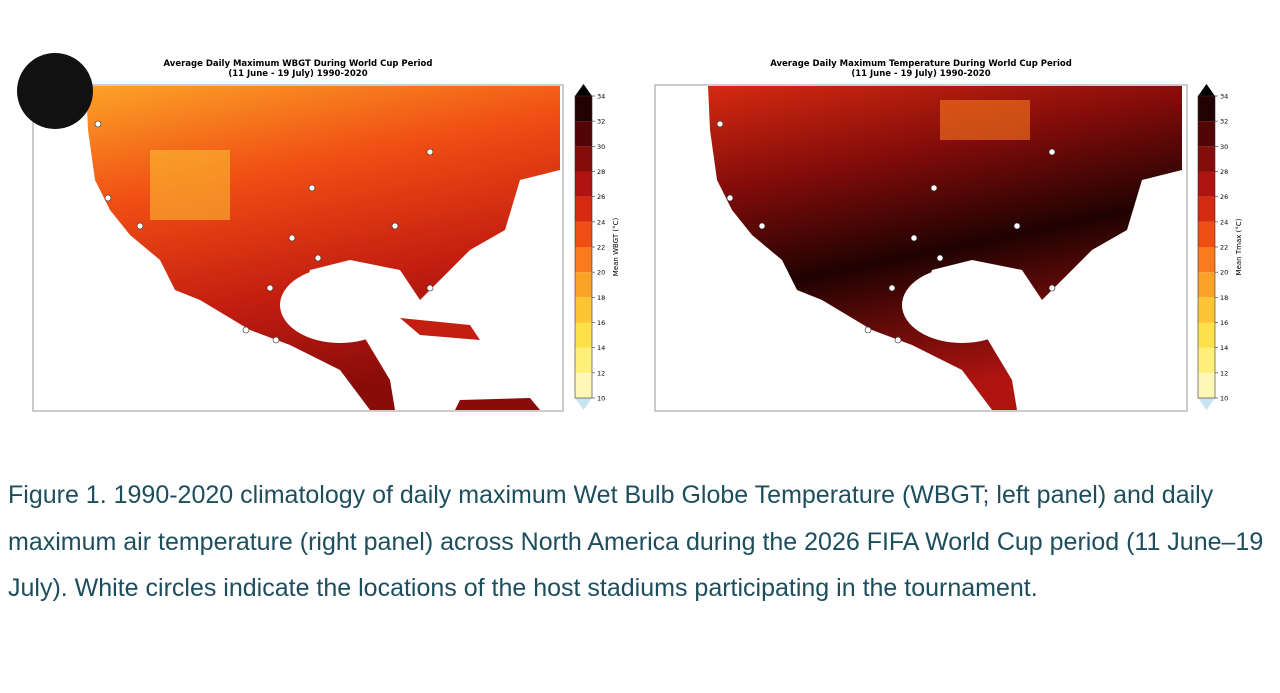 This screenshot has height=693, width=1280. I want to click on cool-north, so click(985, 120).